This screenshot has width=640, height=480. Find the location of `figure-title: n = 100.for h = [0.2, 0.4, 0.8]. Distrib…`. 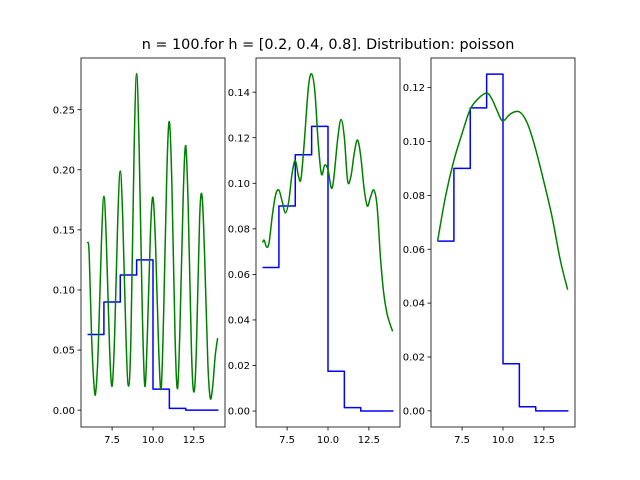

figure-title: n = 100.for h = [0.2, 0.4, 0.8]. Distrib… is located at coordinates (328, 45).